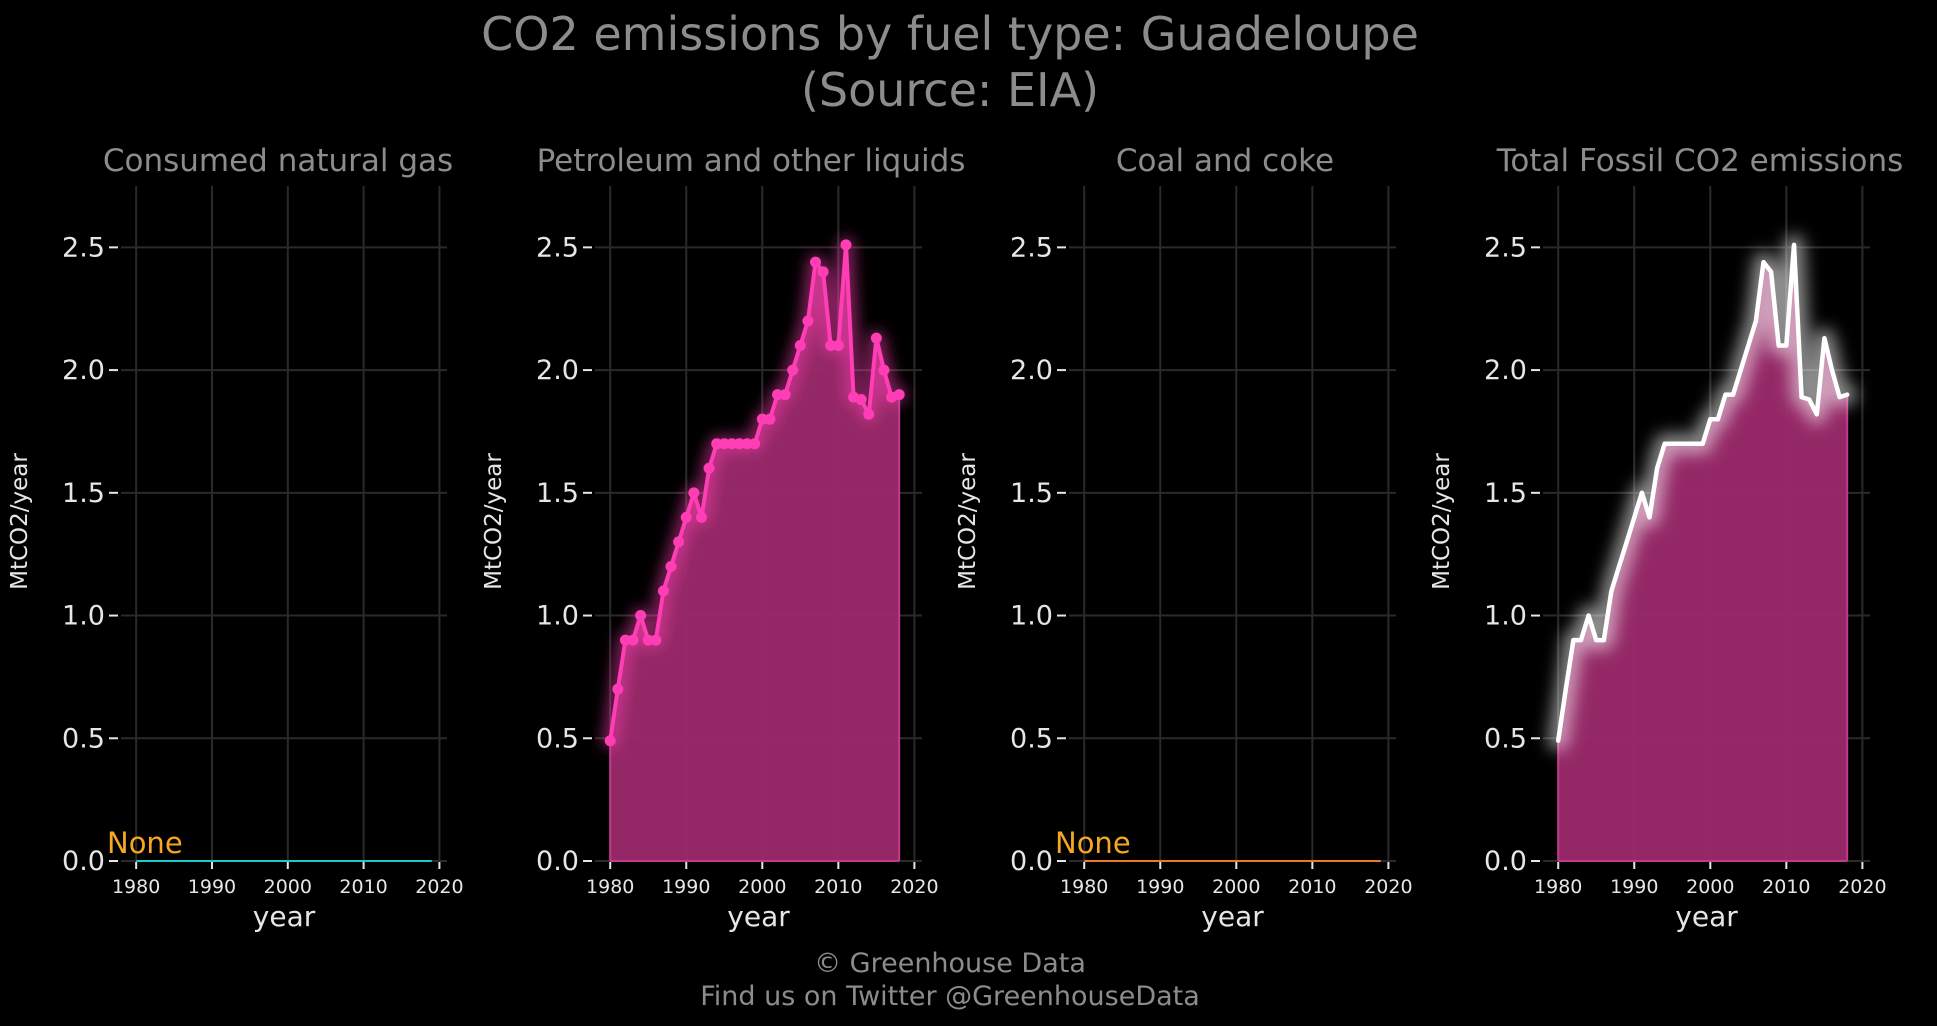 Image resolution: width=1937 pixels, height=1026 pixels. I want to click on panel-title: Petroleum and other liquids, so click(751, 161).